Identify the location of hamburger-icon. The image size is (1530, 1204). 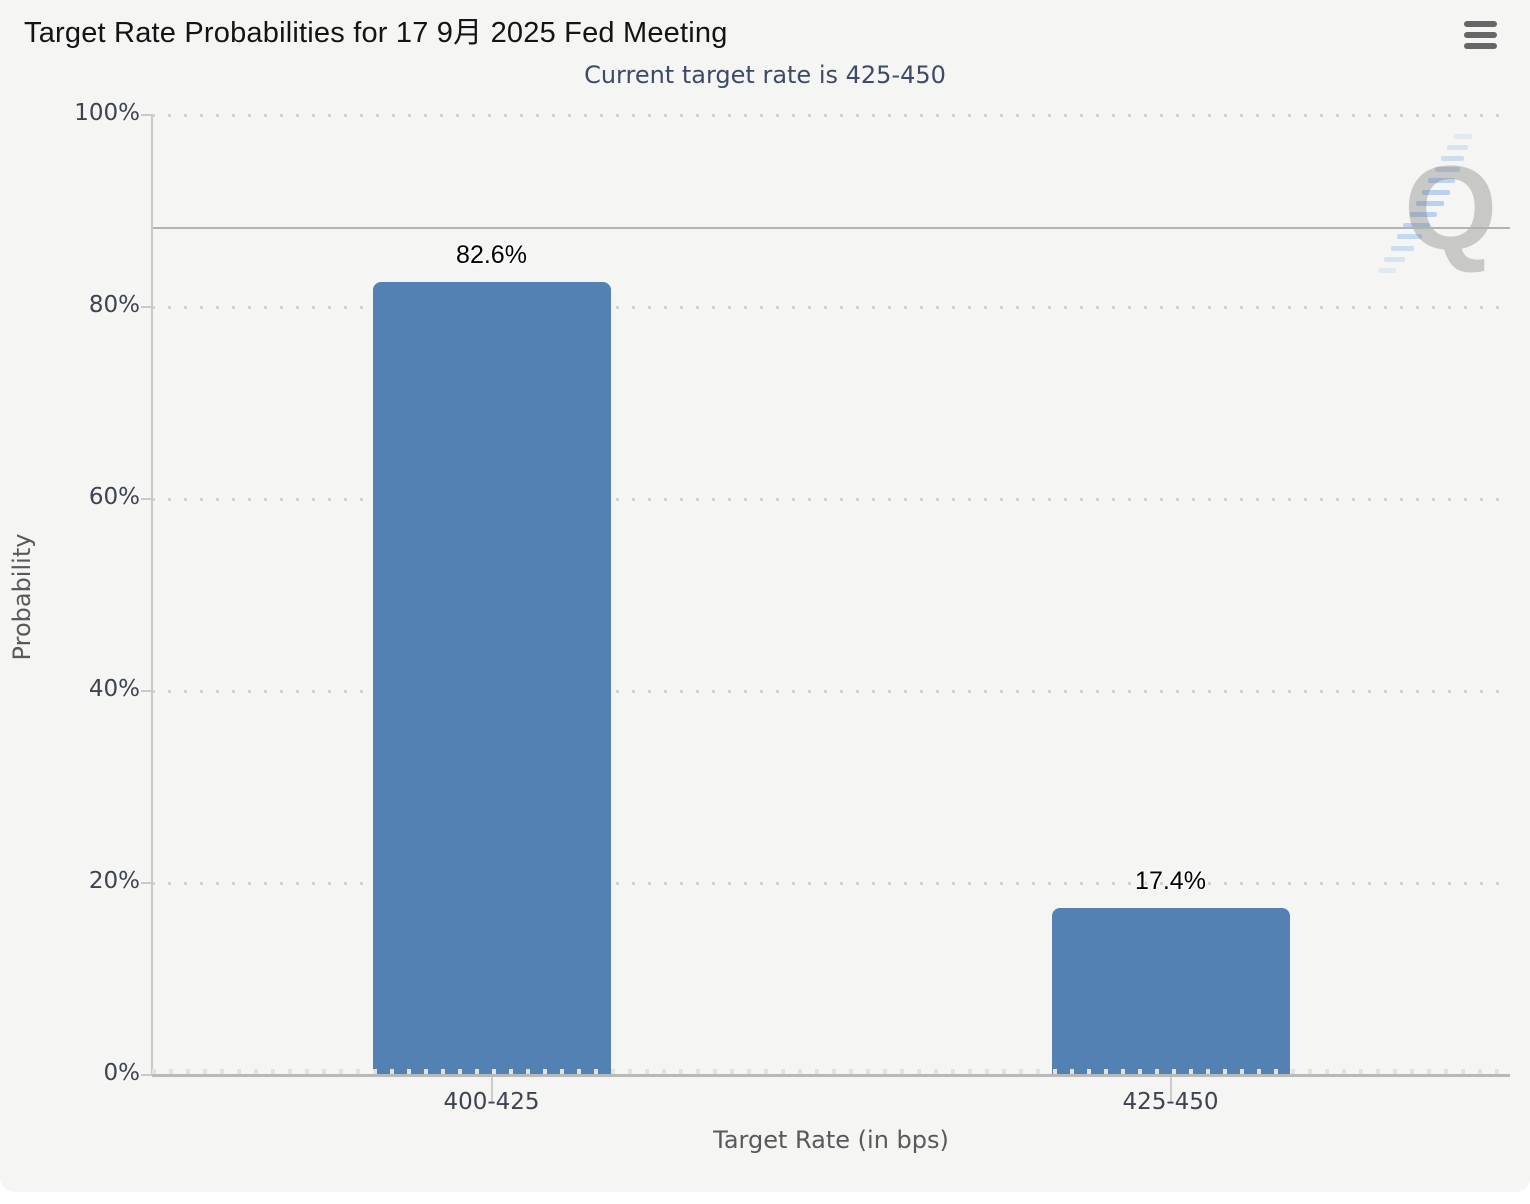
(1479, 35).